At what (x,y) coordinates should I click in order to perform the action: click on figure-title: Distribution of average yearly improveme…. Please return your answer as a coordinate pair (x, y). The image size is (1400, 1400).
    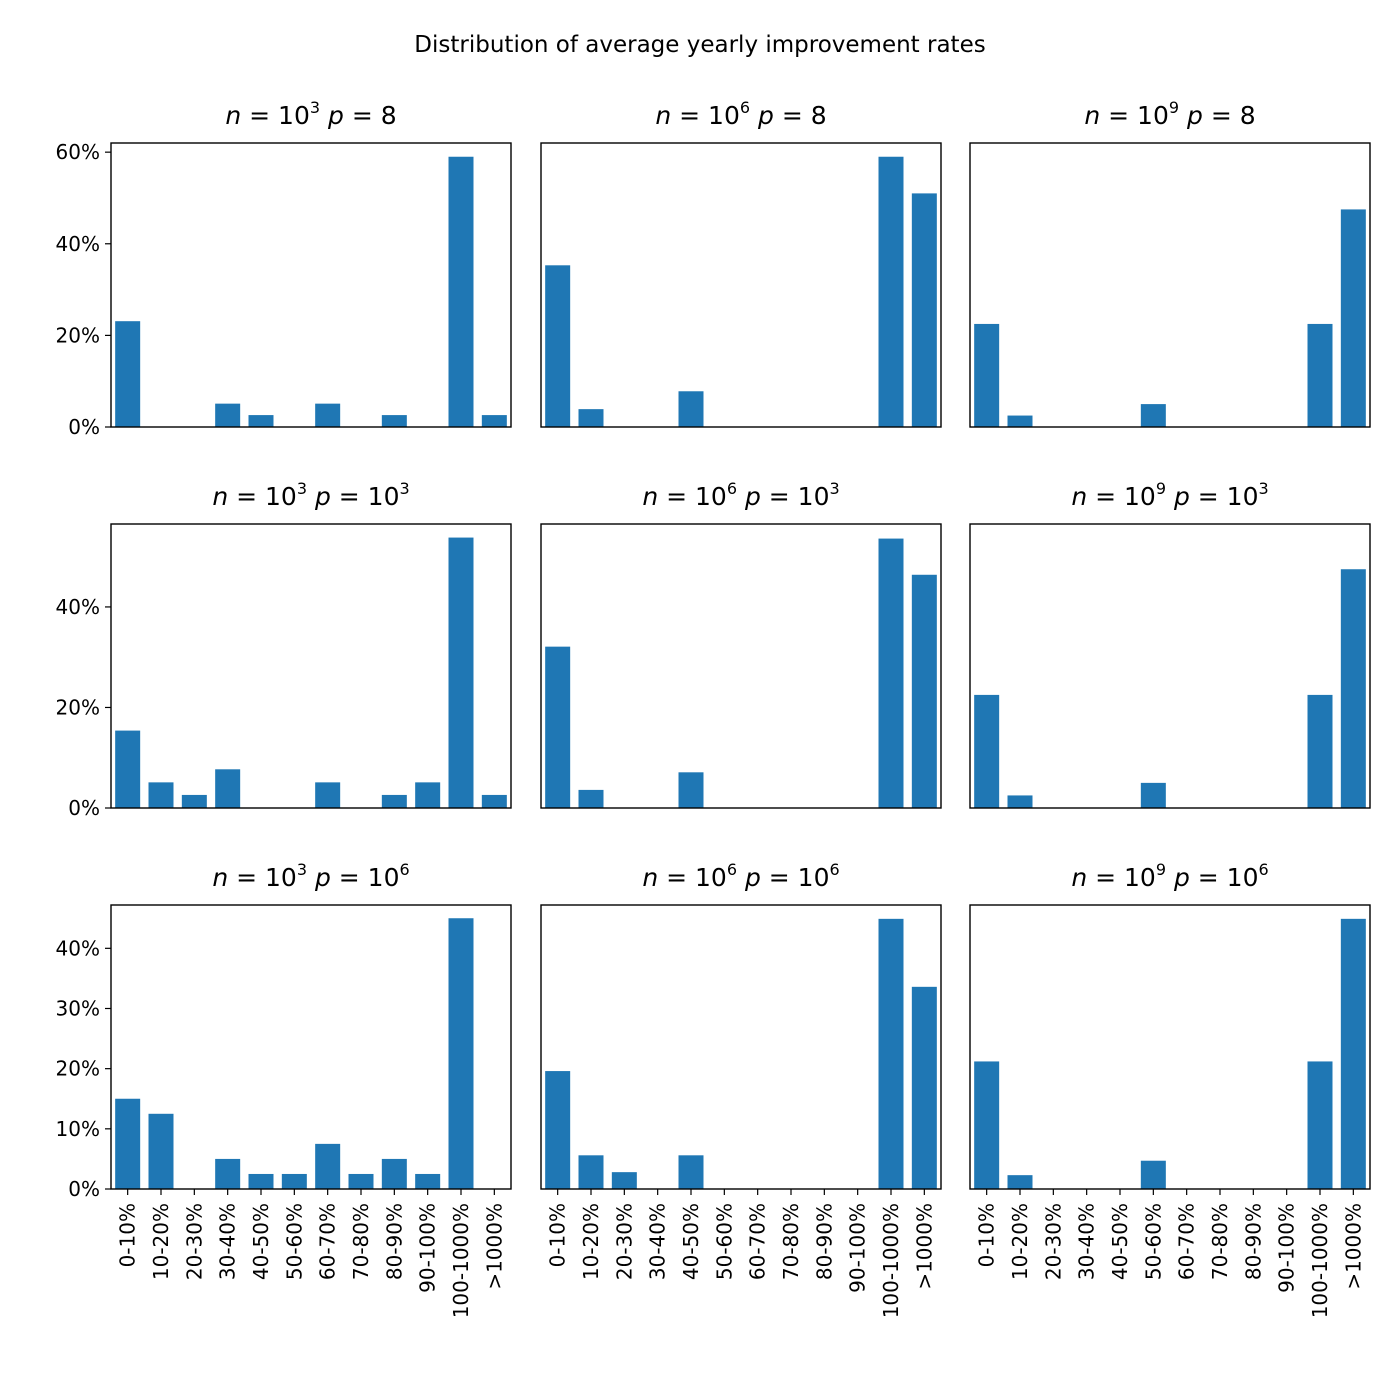
    Looking at the image, I should click on (699, 45).